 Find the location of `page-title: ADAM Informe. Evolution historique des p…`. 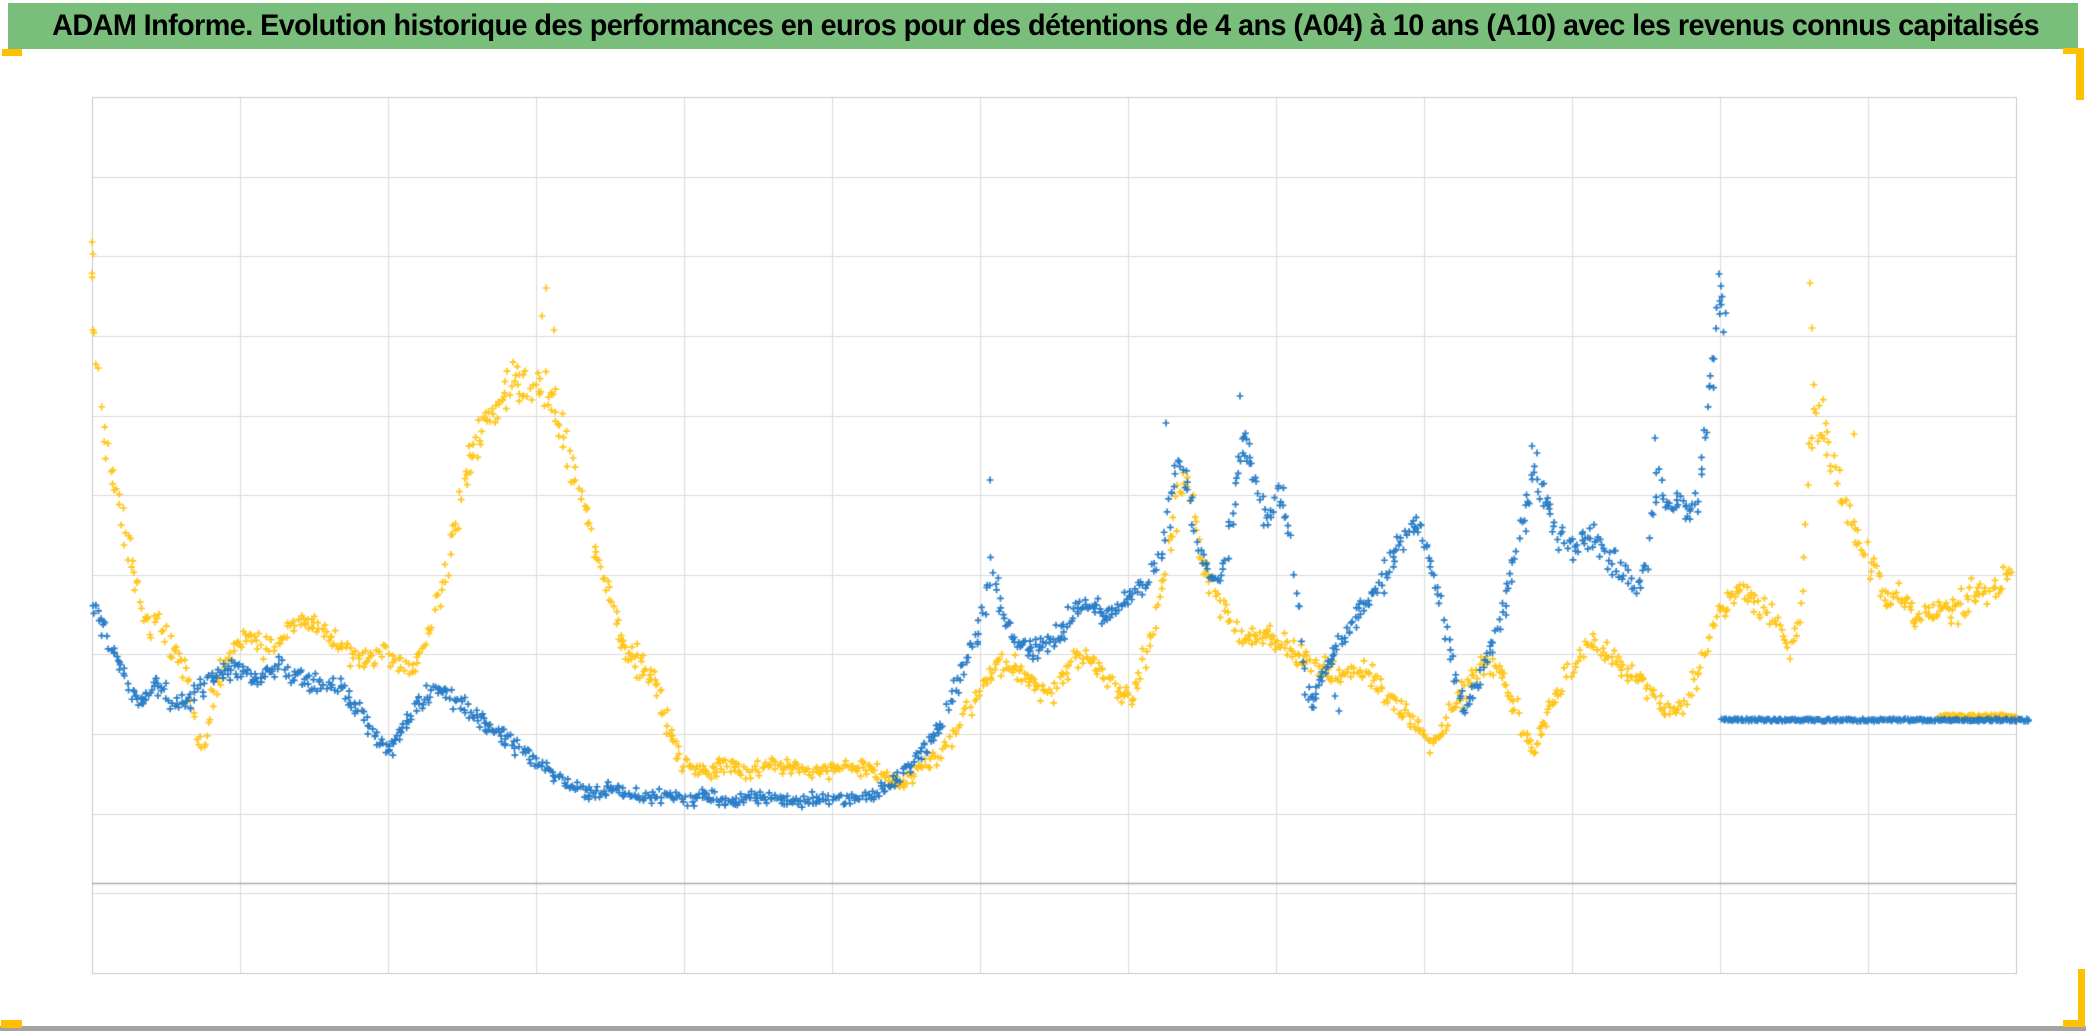

page-title: ADAM Informe. Evolution historique des p… is located at coordinates (1046, 25).